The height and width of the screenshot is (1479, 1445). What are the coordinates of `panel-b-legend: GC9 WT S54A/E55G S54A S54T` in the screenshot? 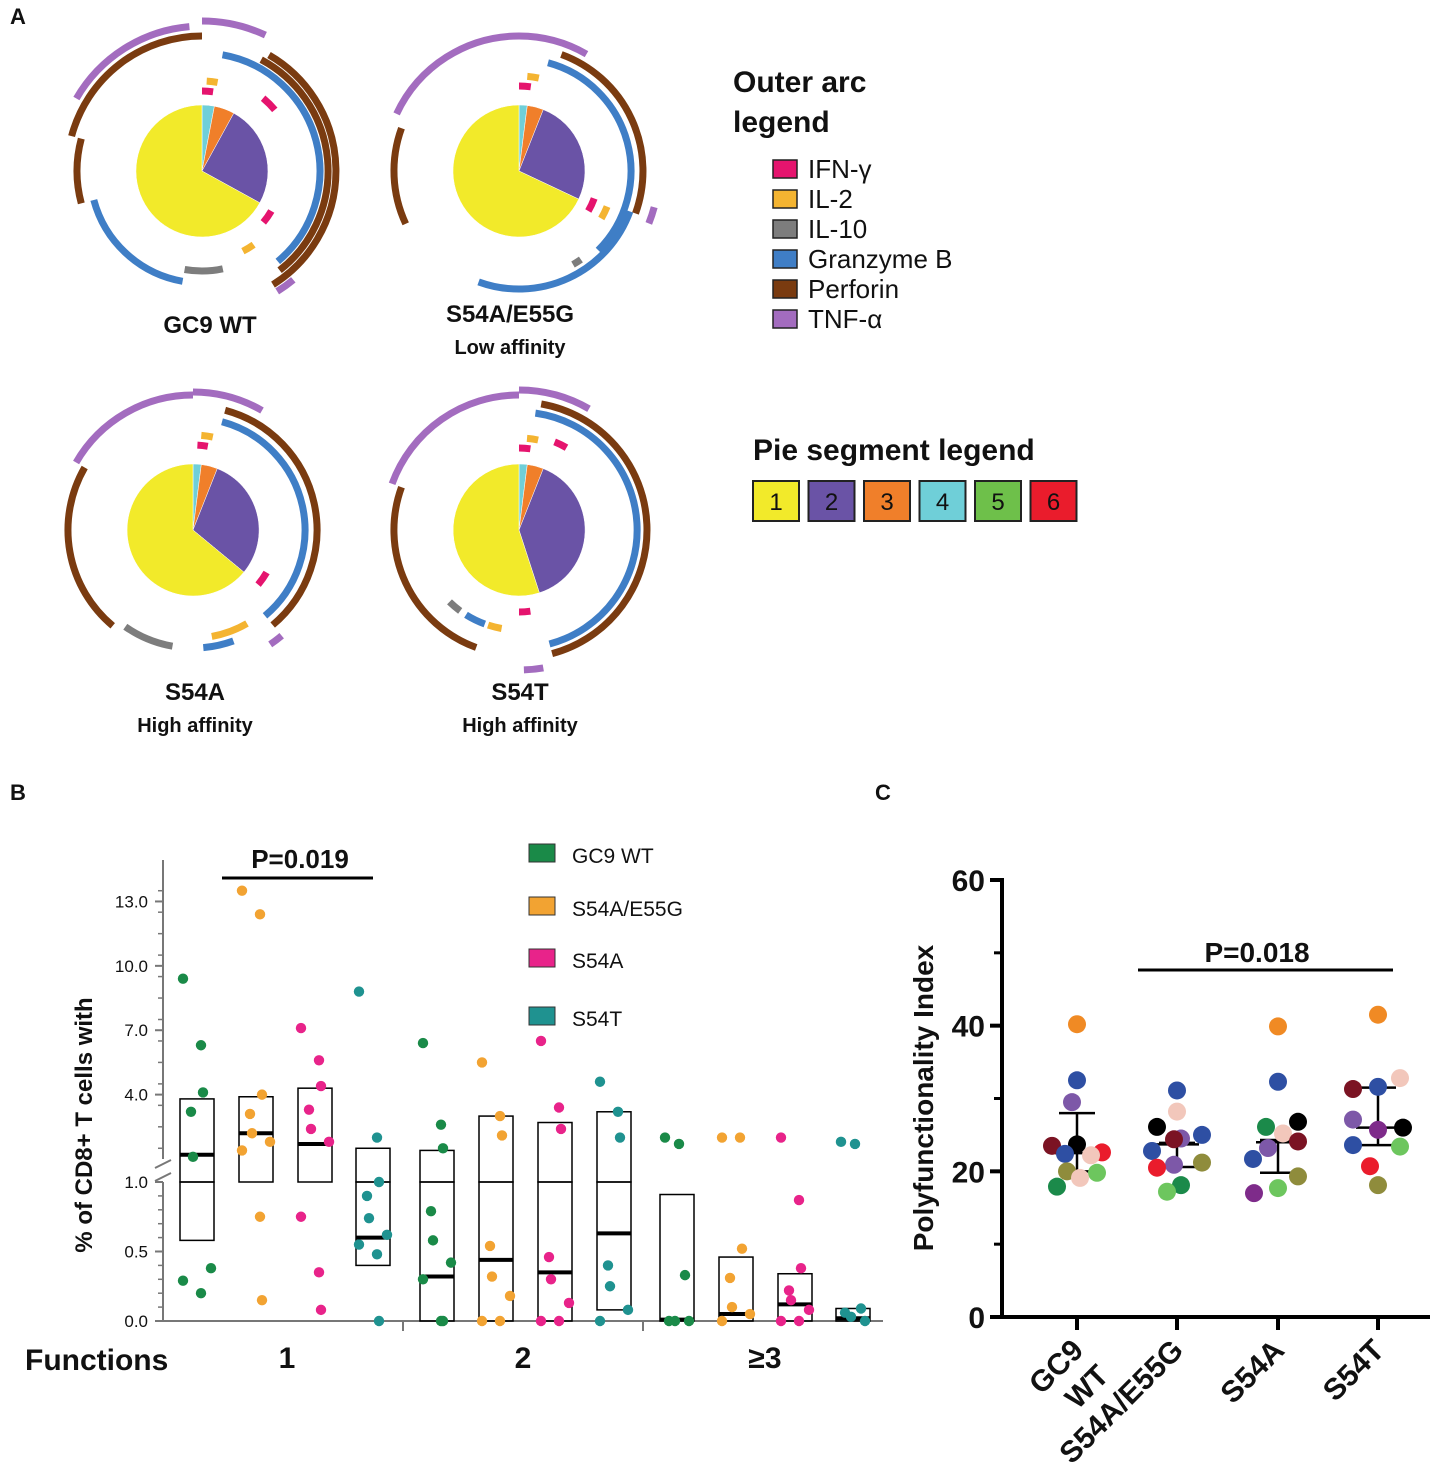 It's located at (605, 937).